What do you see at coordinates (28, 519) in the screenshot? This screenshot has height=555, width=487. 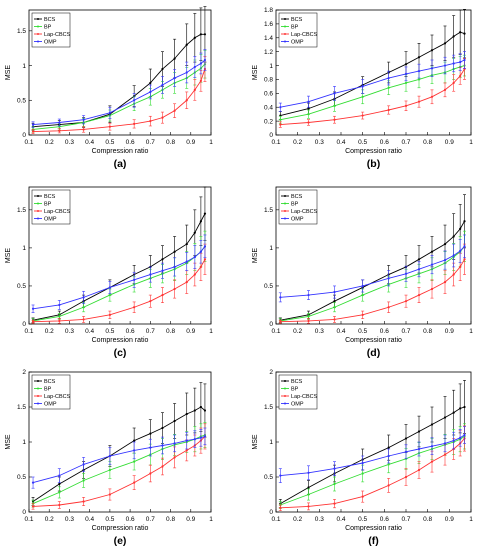 I see `x-tick-label: 0.1` at bounding box center [28, 519].